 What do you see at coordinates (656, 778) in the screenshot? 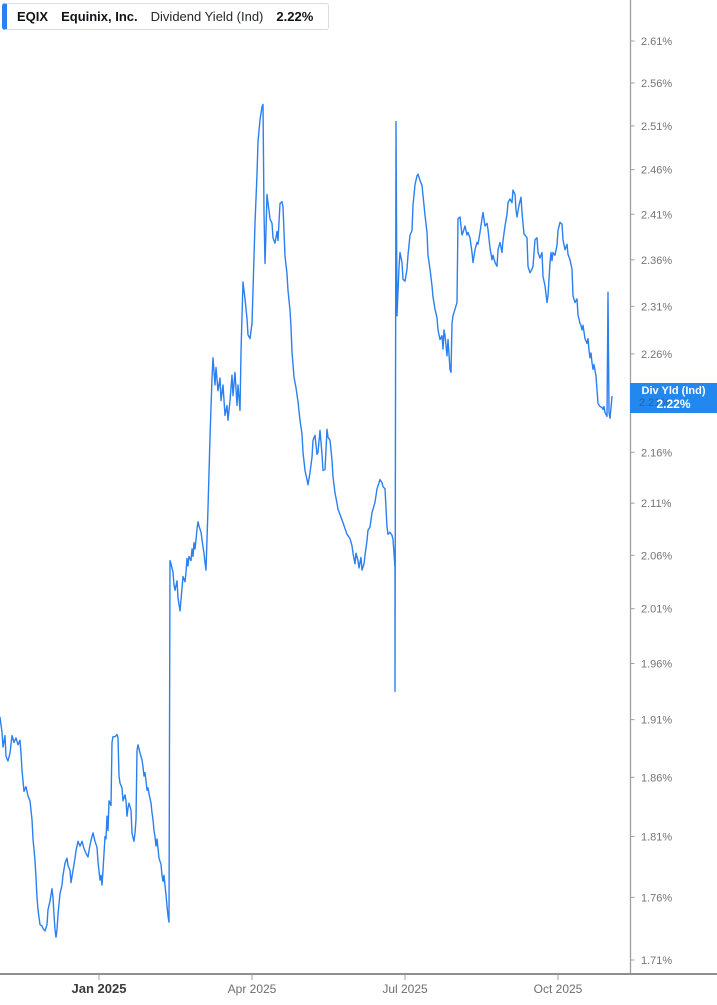
I see `y-axis-tick-label: 1.86%` at bounding box center [656, 778].